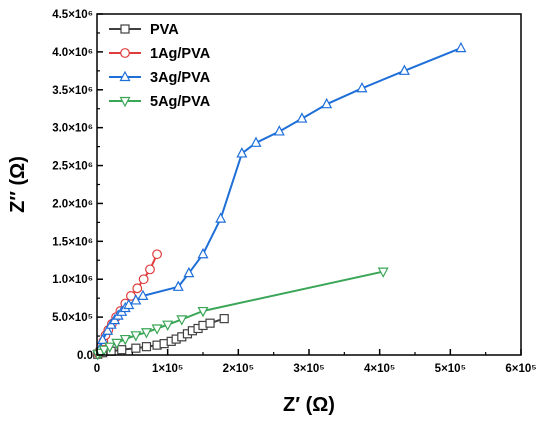 This screenshot has width=550, height=421. Describe the element at coordinates (18, 184) in the screenshot. I see `y-axis-title: Z″ (Ω)` at that location.